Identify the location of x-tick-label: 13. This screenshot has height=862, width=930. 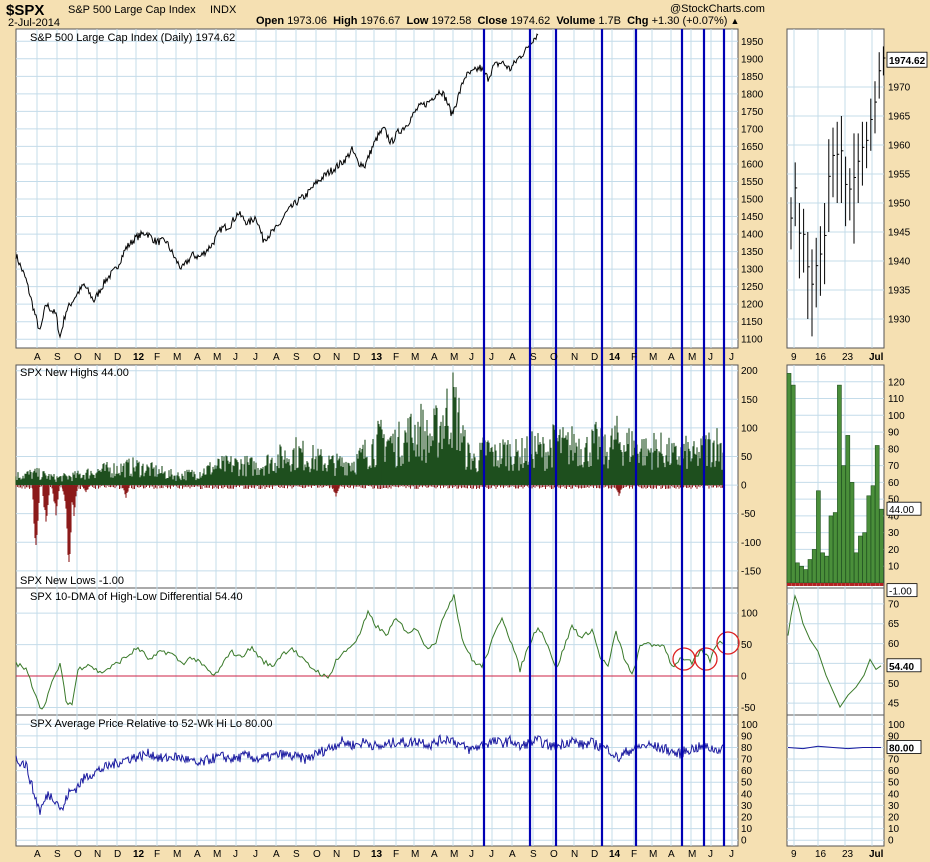
(377, 357).